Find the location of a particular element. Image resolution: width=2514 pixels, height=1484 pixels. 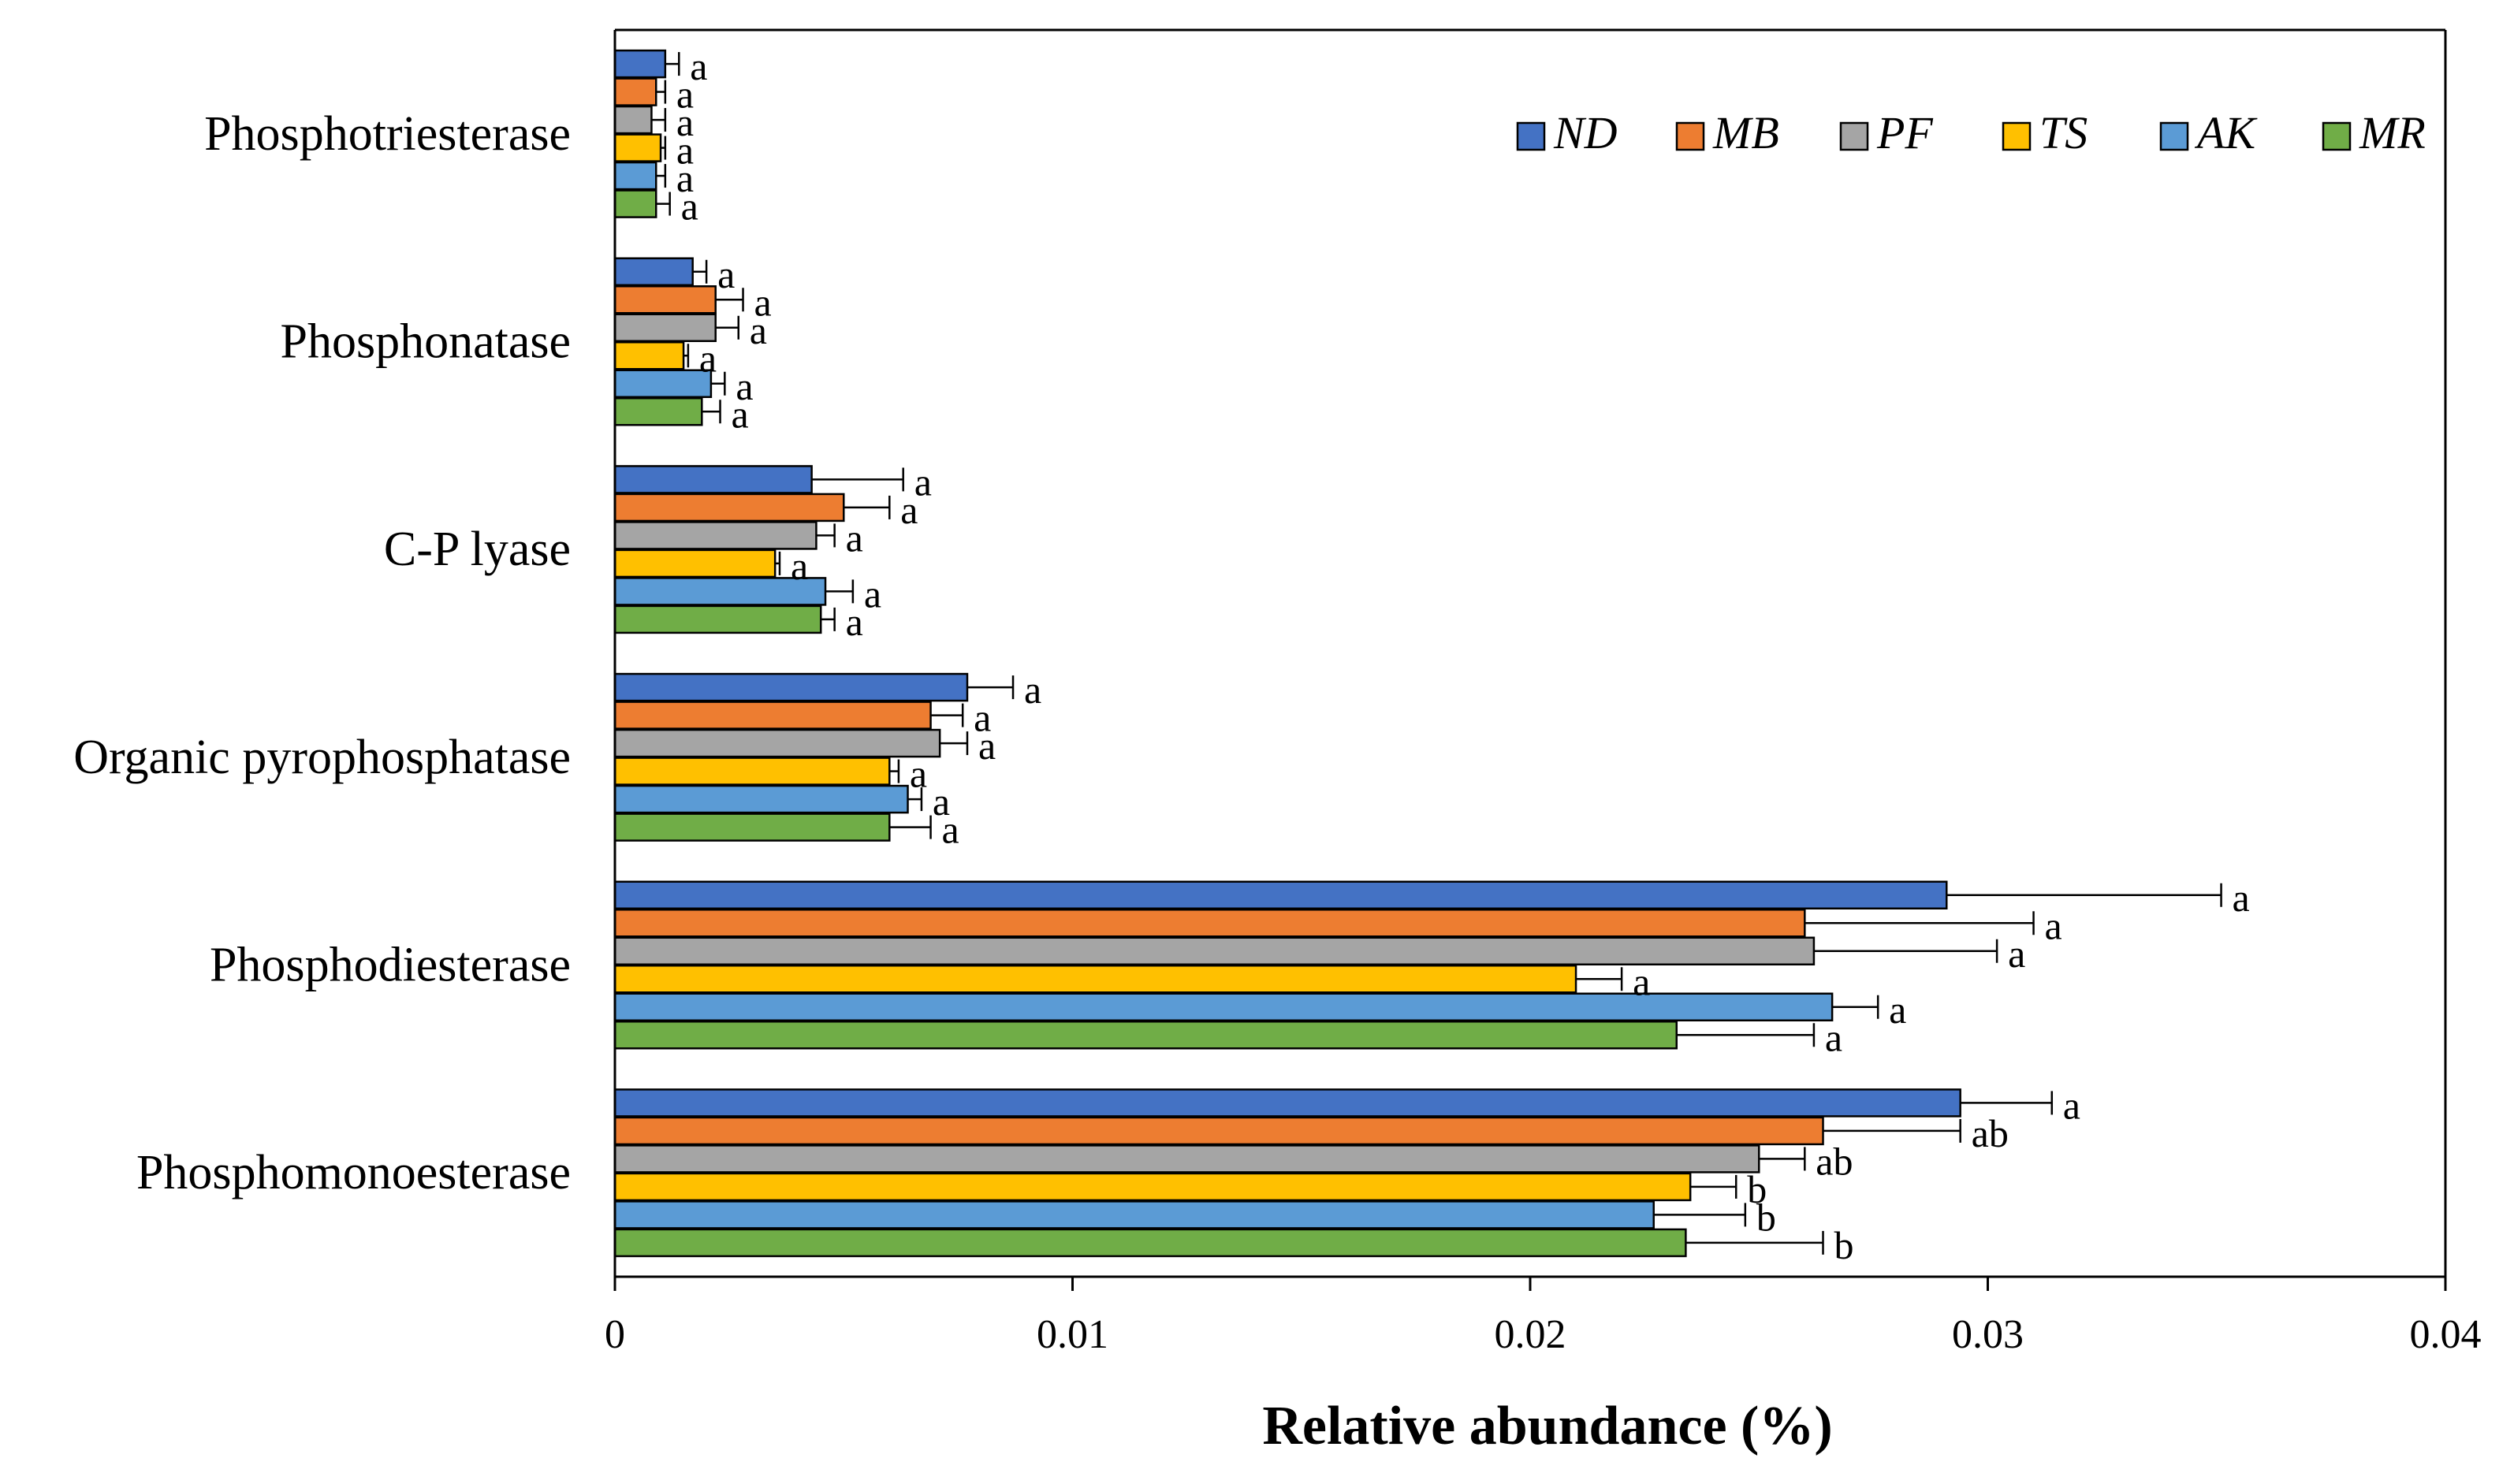

bar-mr-phosphomonoesterase is located at coordinates (1150, 1243).